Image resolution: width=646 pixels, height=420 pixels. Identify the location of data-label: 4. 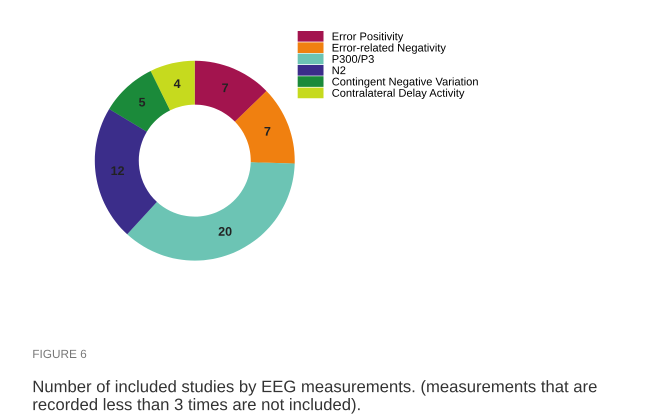
(177, 83).